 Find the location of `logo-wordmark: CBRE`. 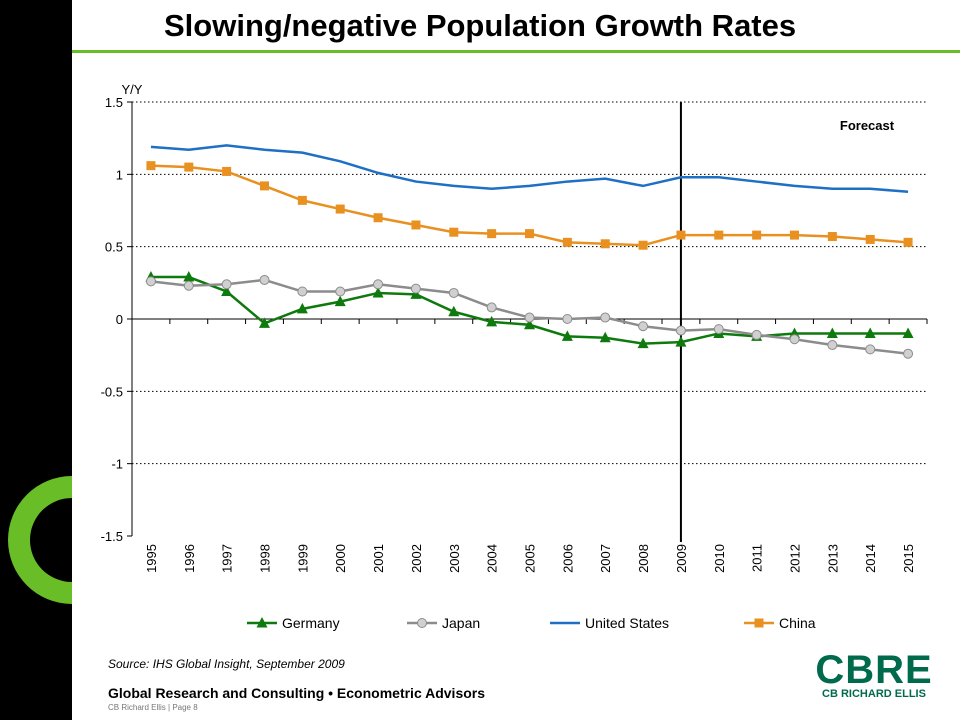

logo-wordmark: CBRE is located at coordinates (874, 670).